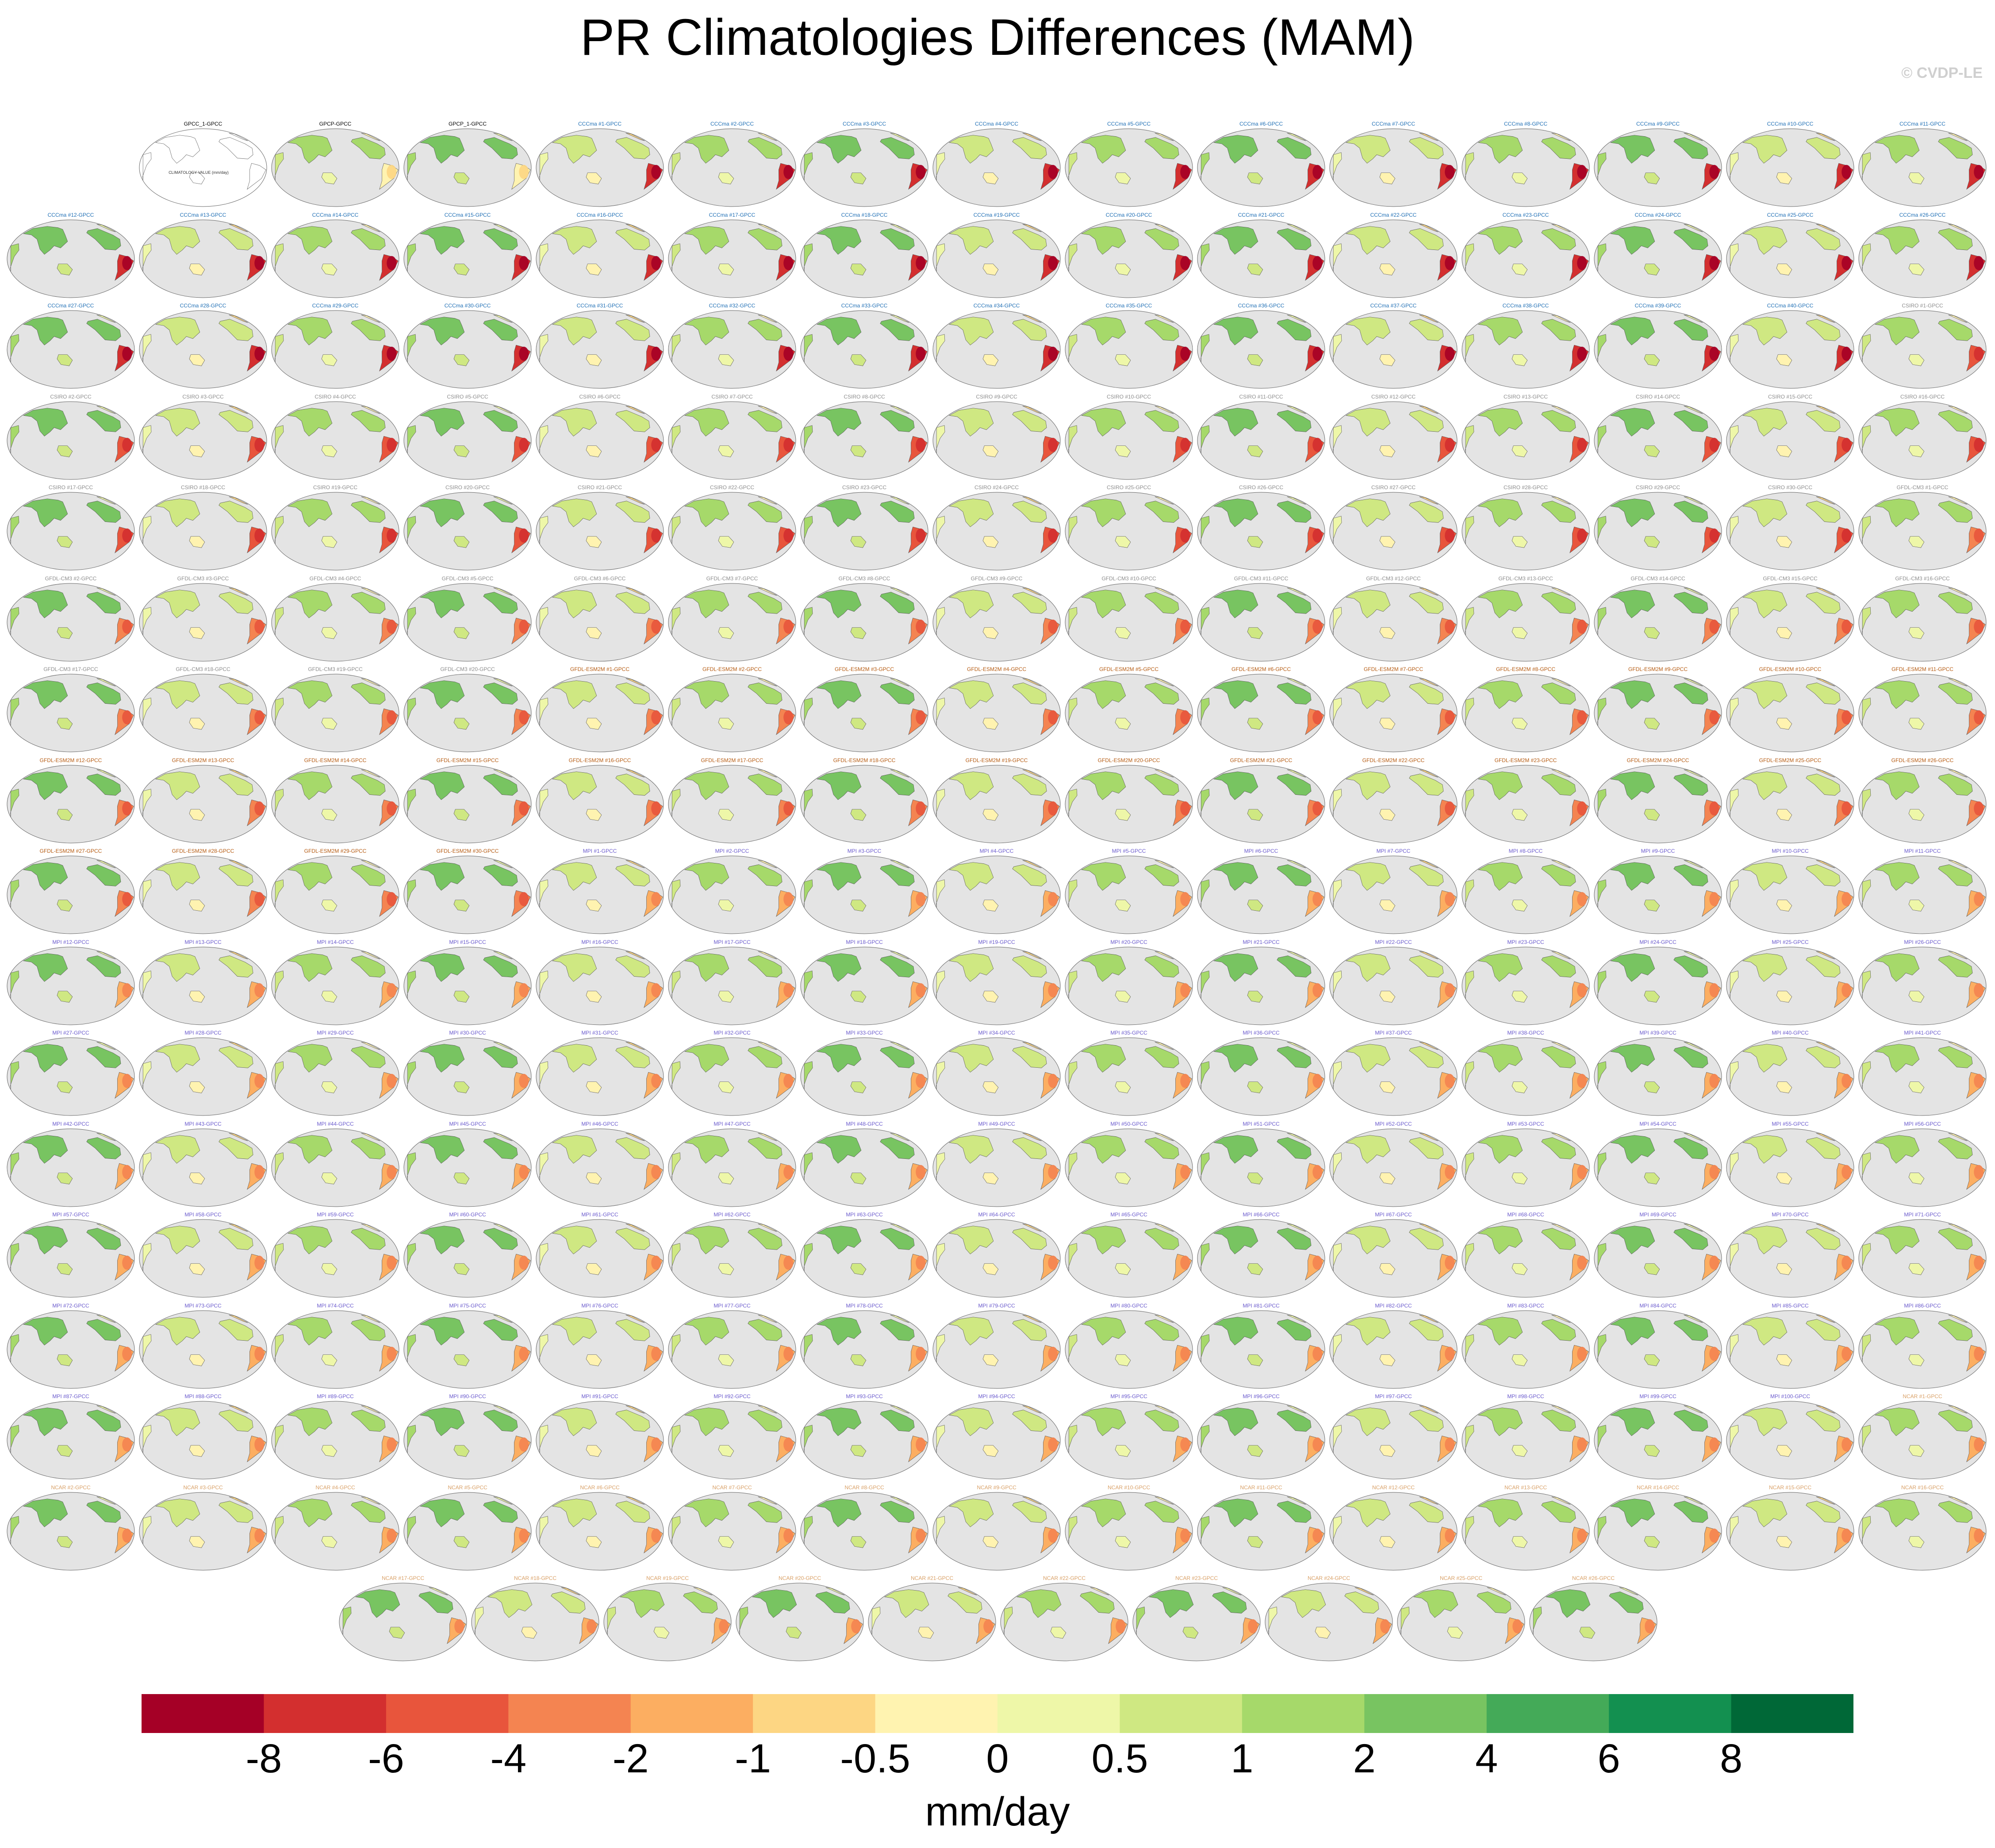 This screenshot has width=1995, height=1848. I want to click on map-panel-title: MPI #54-GPCC, so click(1658, 1123).